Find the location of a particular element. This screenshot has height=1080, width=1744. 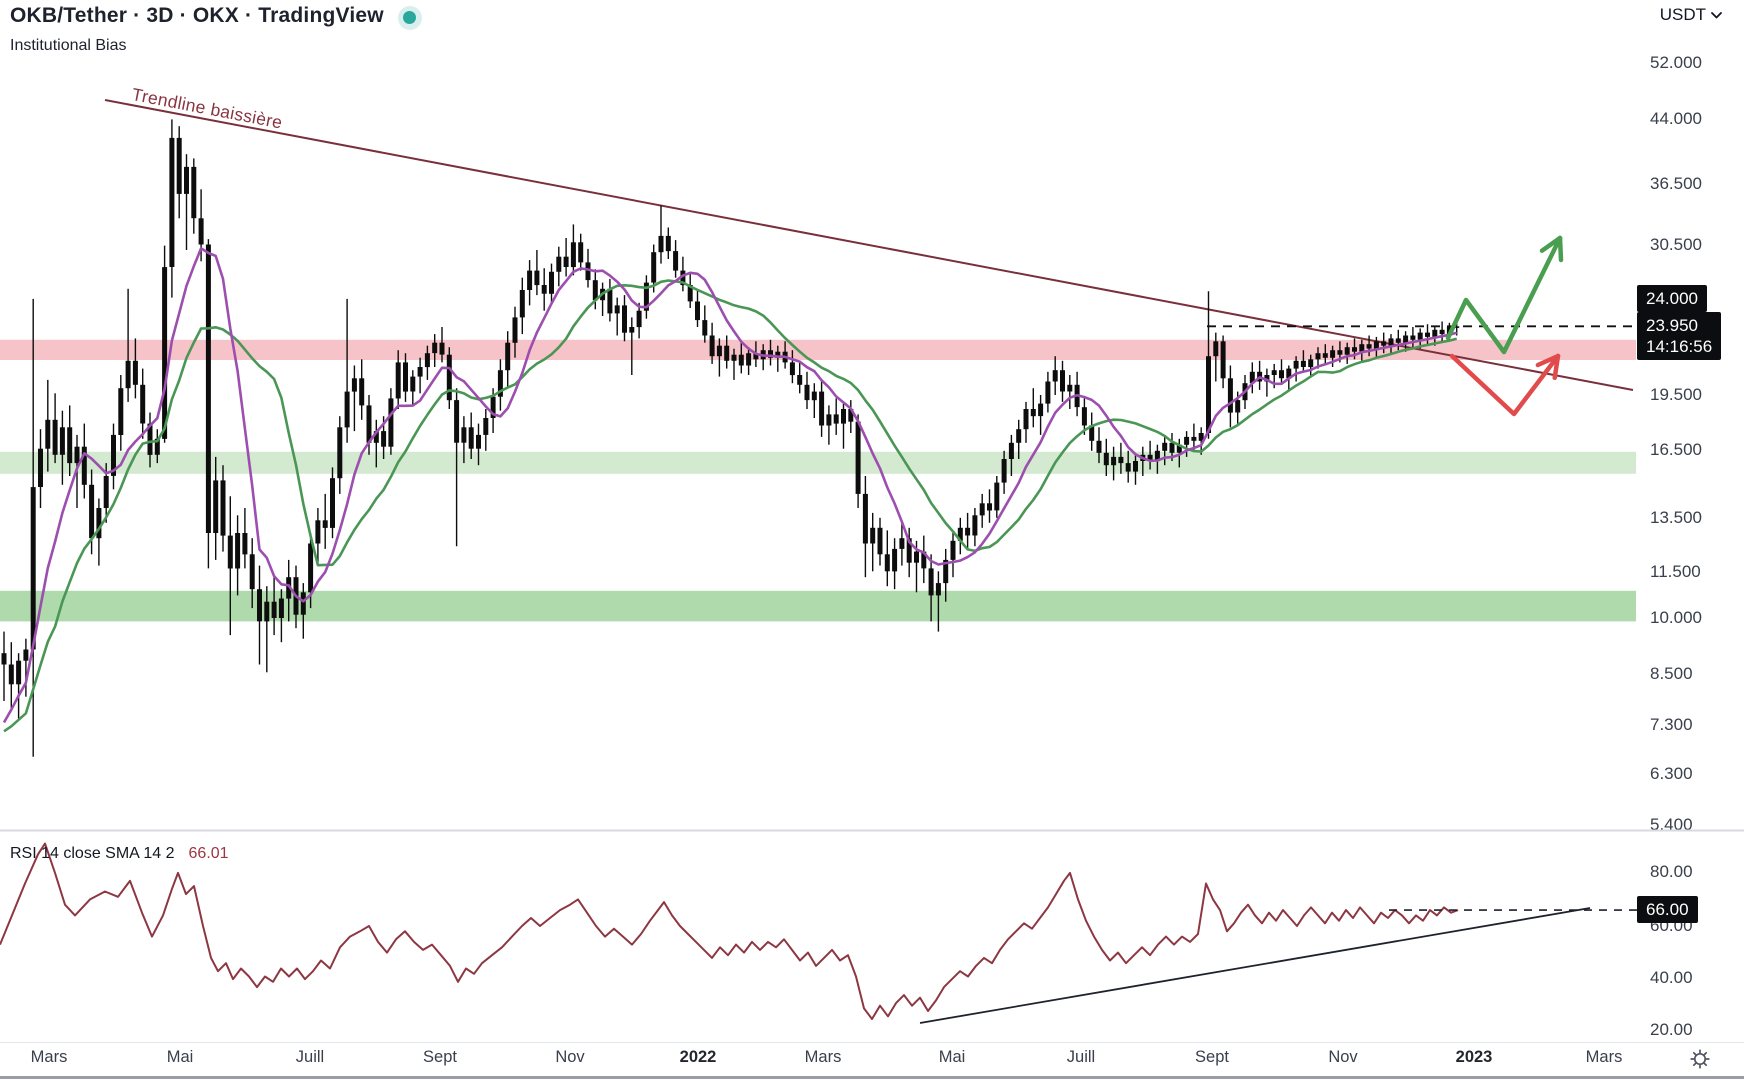

support-zone-low is located at coordinates (818, 606).